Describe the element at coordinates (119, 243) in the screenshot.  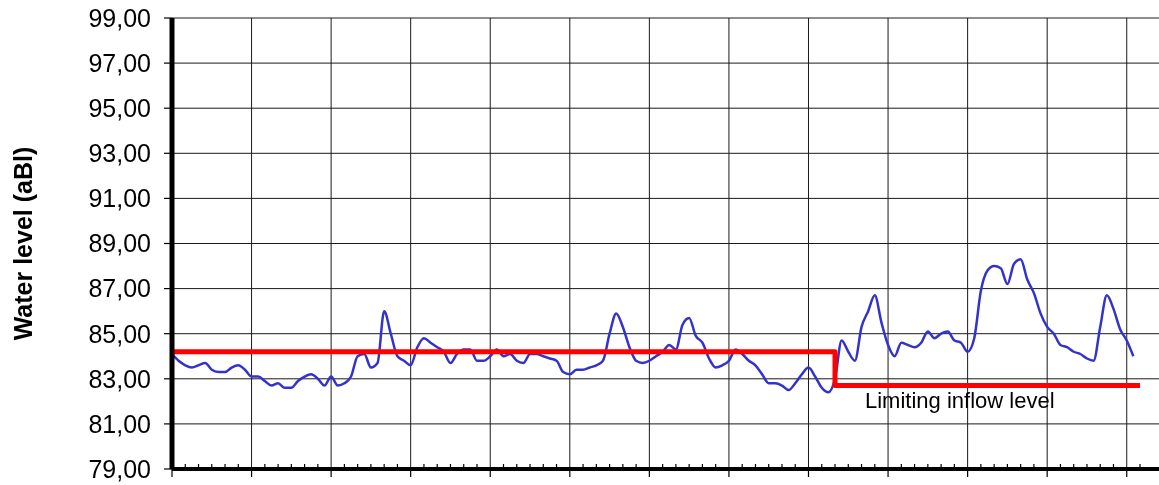
I see `y-tick-label: 89,00` at that location.